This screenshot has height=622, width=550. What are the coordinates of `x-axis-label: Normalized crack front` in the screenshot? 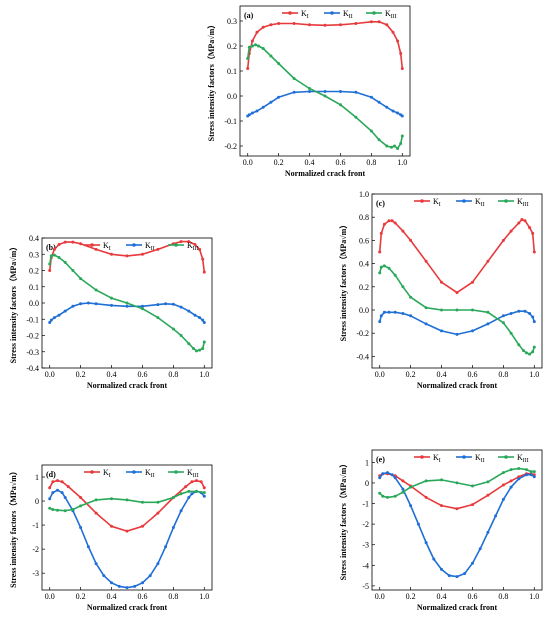 It's located at (127, 607).